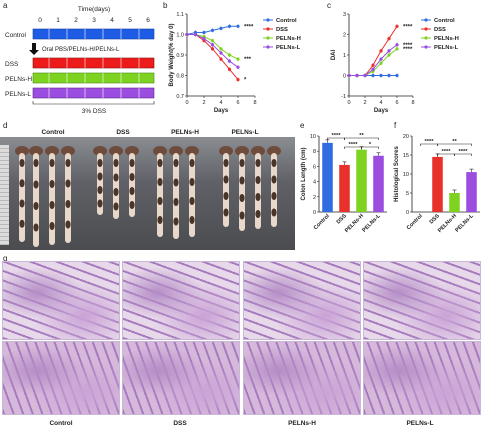 This screenshot has width=483, height=430. What do you see at coordinates (16, 35) in the screenshot?
I see `row-label-control: Control` at bounding box center [16, 35].